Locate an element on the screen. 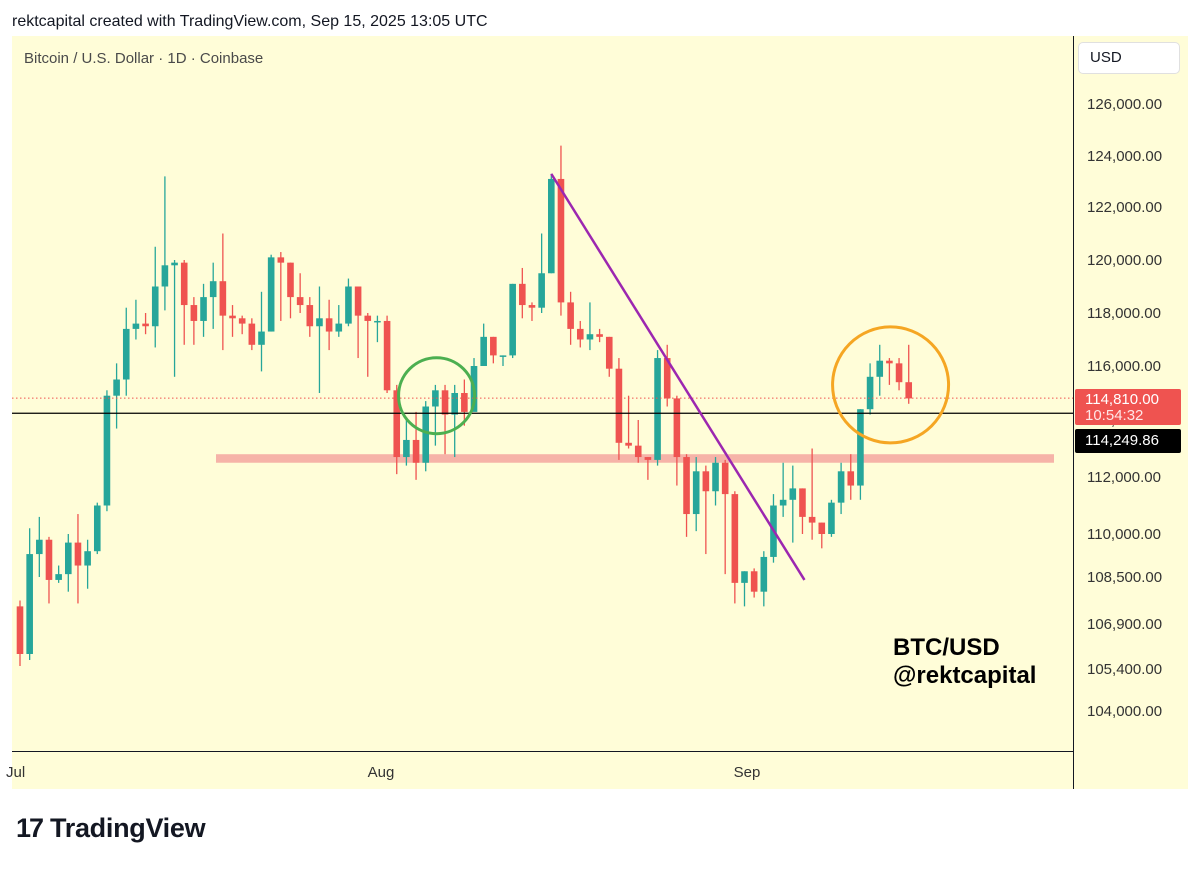 The height and width of the screenshot is (869, 1200). green-circle-annotation is located at coordinates (437, 396).